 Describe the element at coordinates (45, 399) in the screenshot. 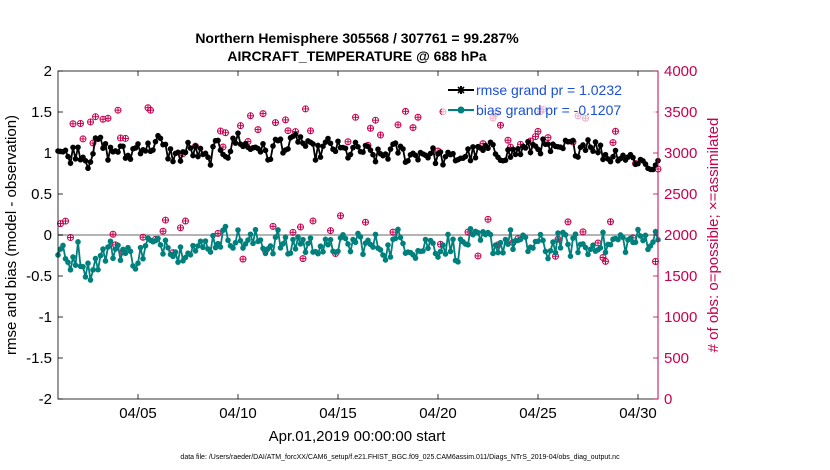

I see `y-left-tick-label: -2` at that location.